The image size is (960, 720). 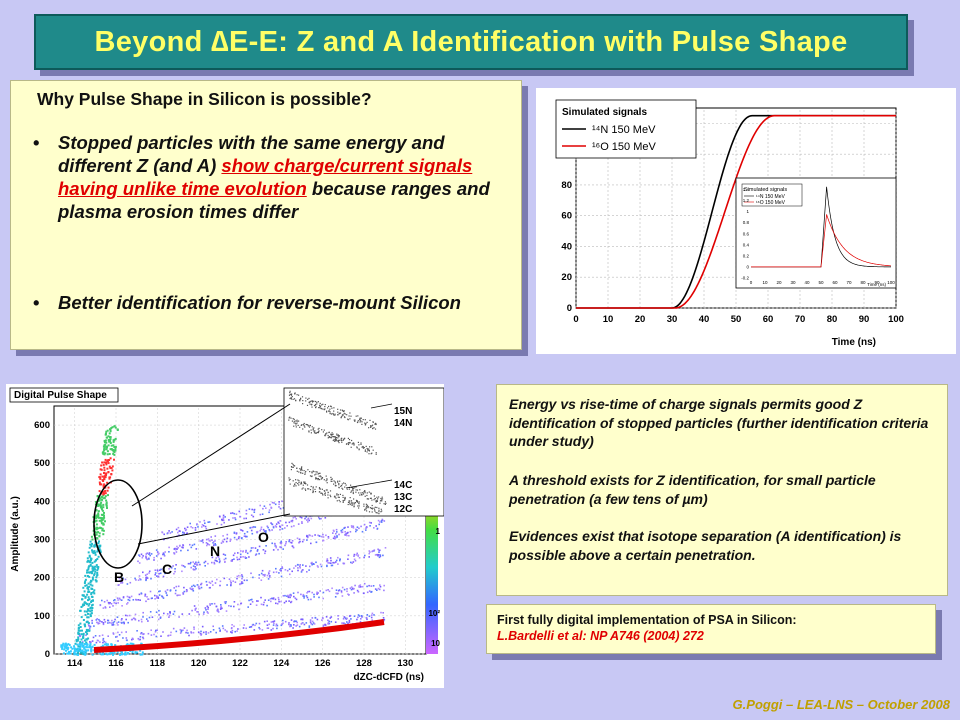 What do you see at coordinates (263, 537) in the screenshot?
I see `label-o: O` at bounding box center [263, 537].